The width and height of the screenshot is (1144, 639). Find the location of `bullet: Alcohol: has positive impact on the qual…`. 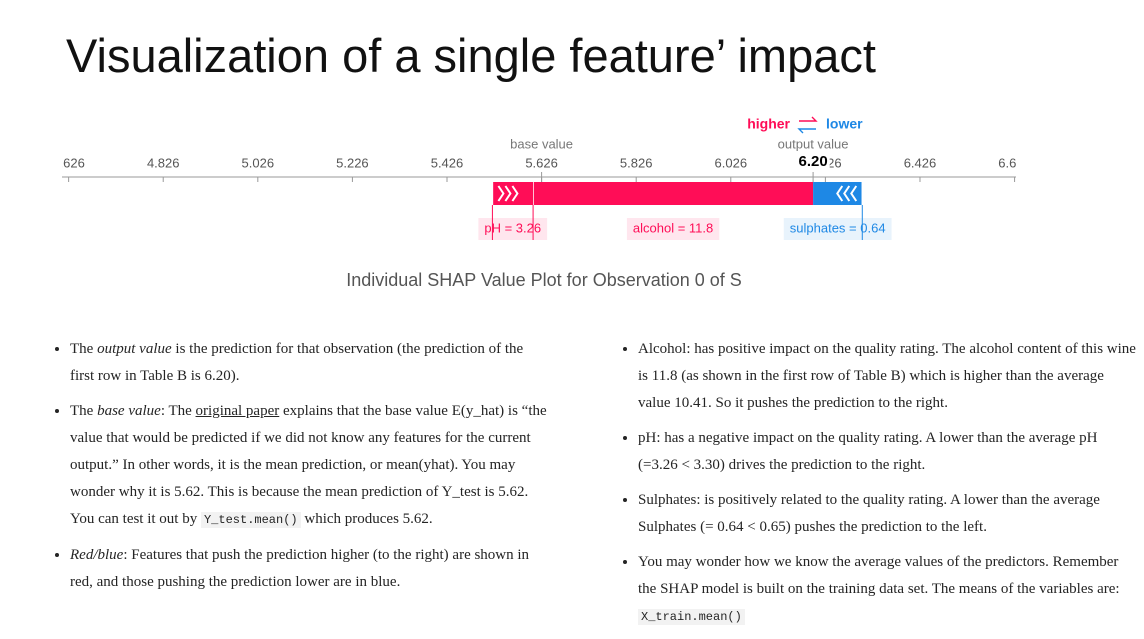

bullet: Alcohol: has positive impact on the qual… is located at coordinates (888, 376).